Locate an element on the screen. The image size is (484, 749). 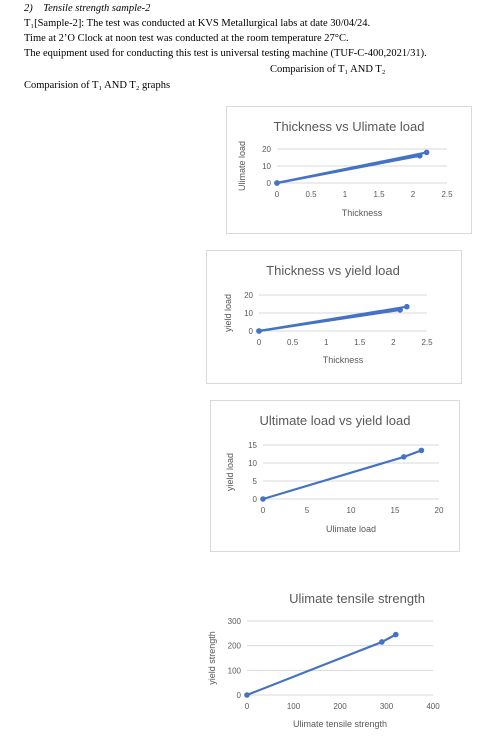
x-axis-label: Ulimate load is located at coordinates (351, 529).